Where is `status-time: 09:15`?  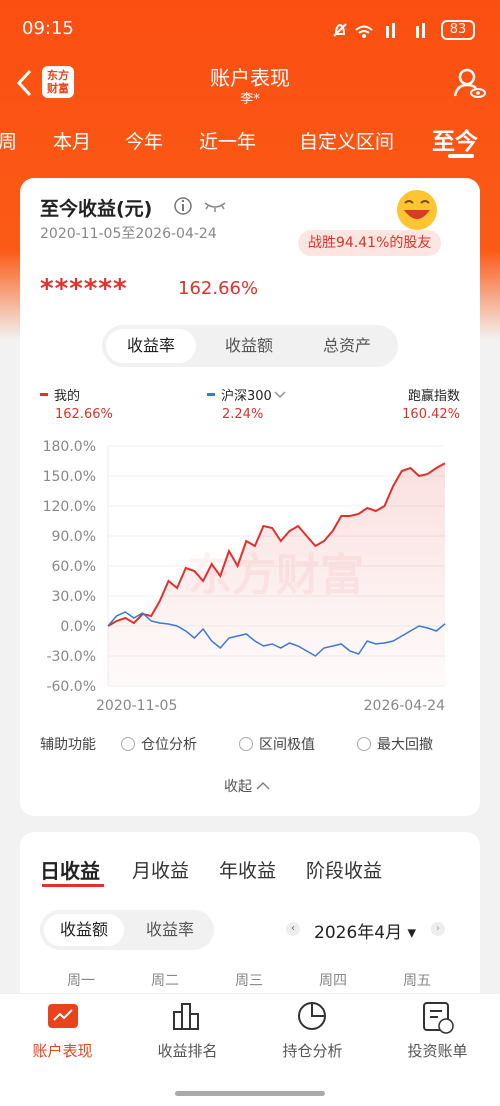
status-time: 09:15 is located at coordinates (48, 28).